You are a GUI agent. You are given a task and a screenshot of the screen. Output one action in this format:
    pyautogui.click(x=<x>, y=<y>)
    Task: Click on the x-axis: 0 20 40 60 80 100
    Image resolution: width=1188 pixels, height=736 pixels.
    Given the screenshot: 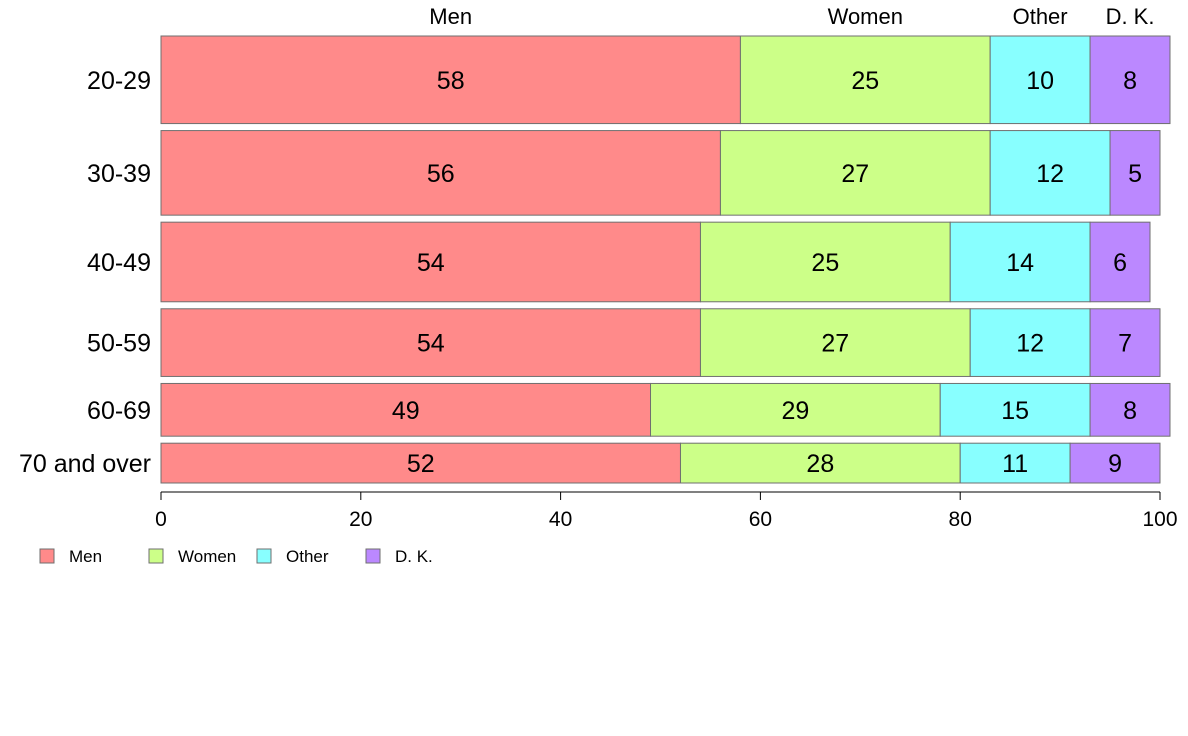 What is the action you would take?
    pyautogui.click(x=666, y=511)
    